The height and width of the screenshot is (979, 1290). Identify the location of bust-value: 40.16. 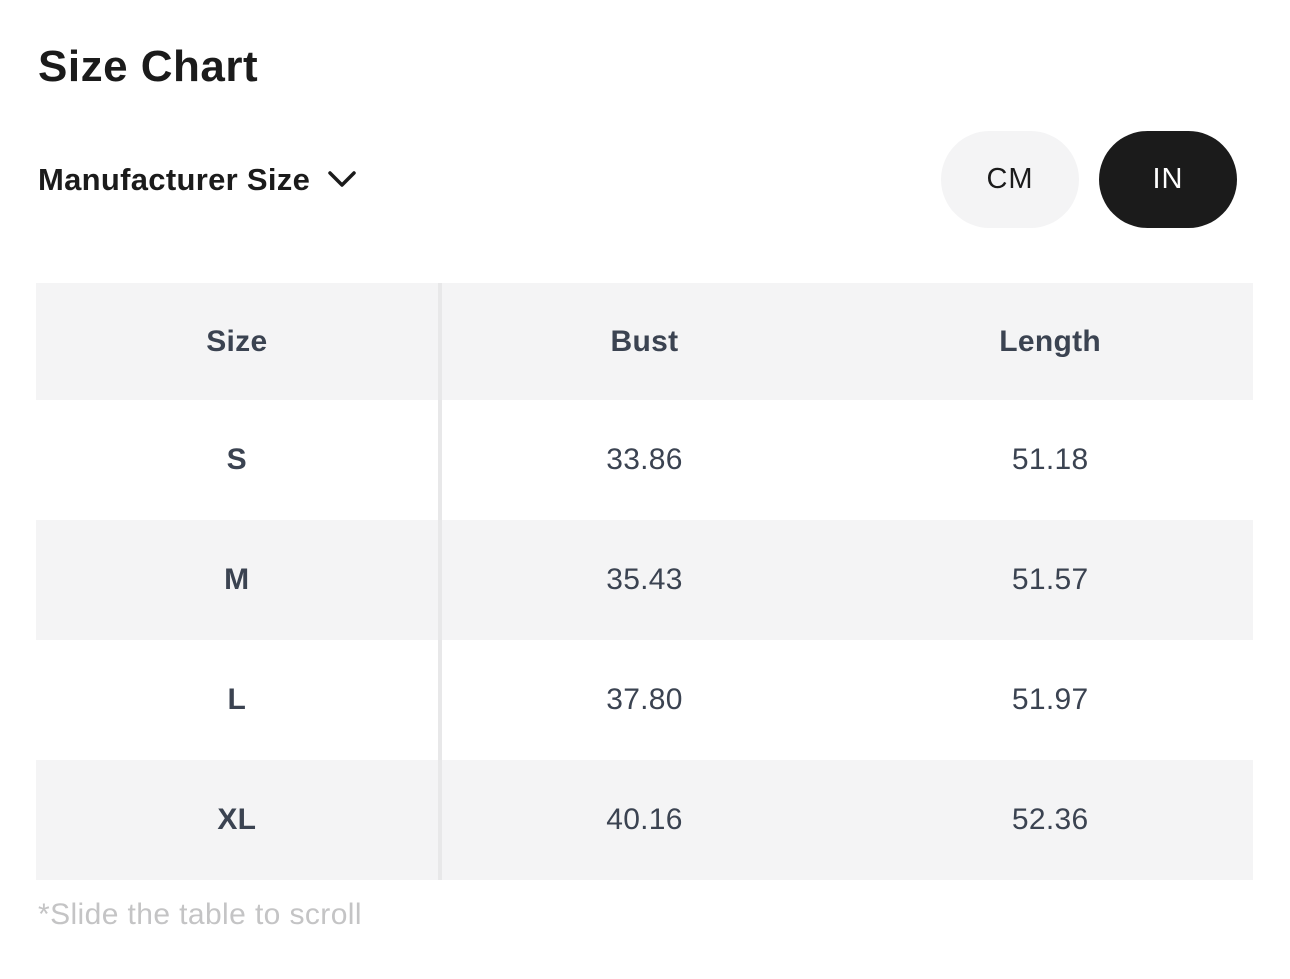
(644, 819).